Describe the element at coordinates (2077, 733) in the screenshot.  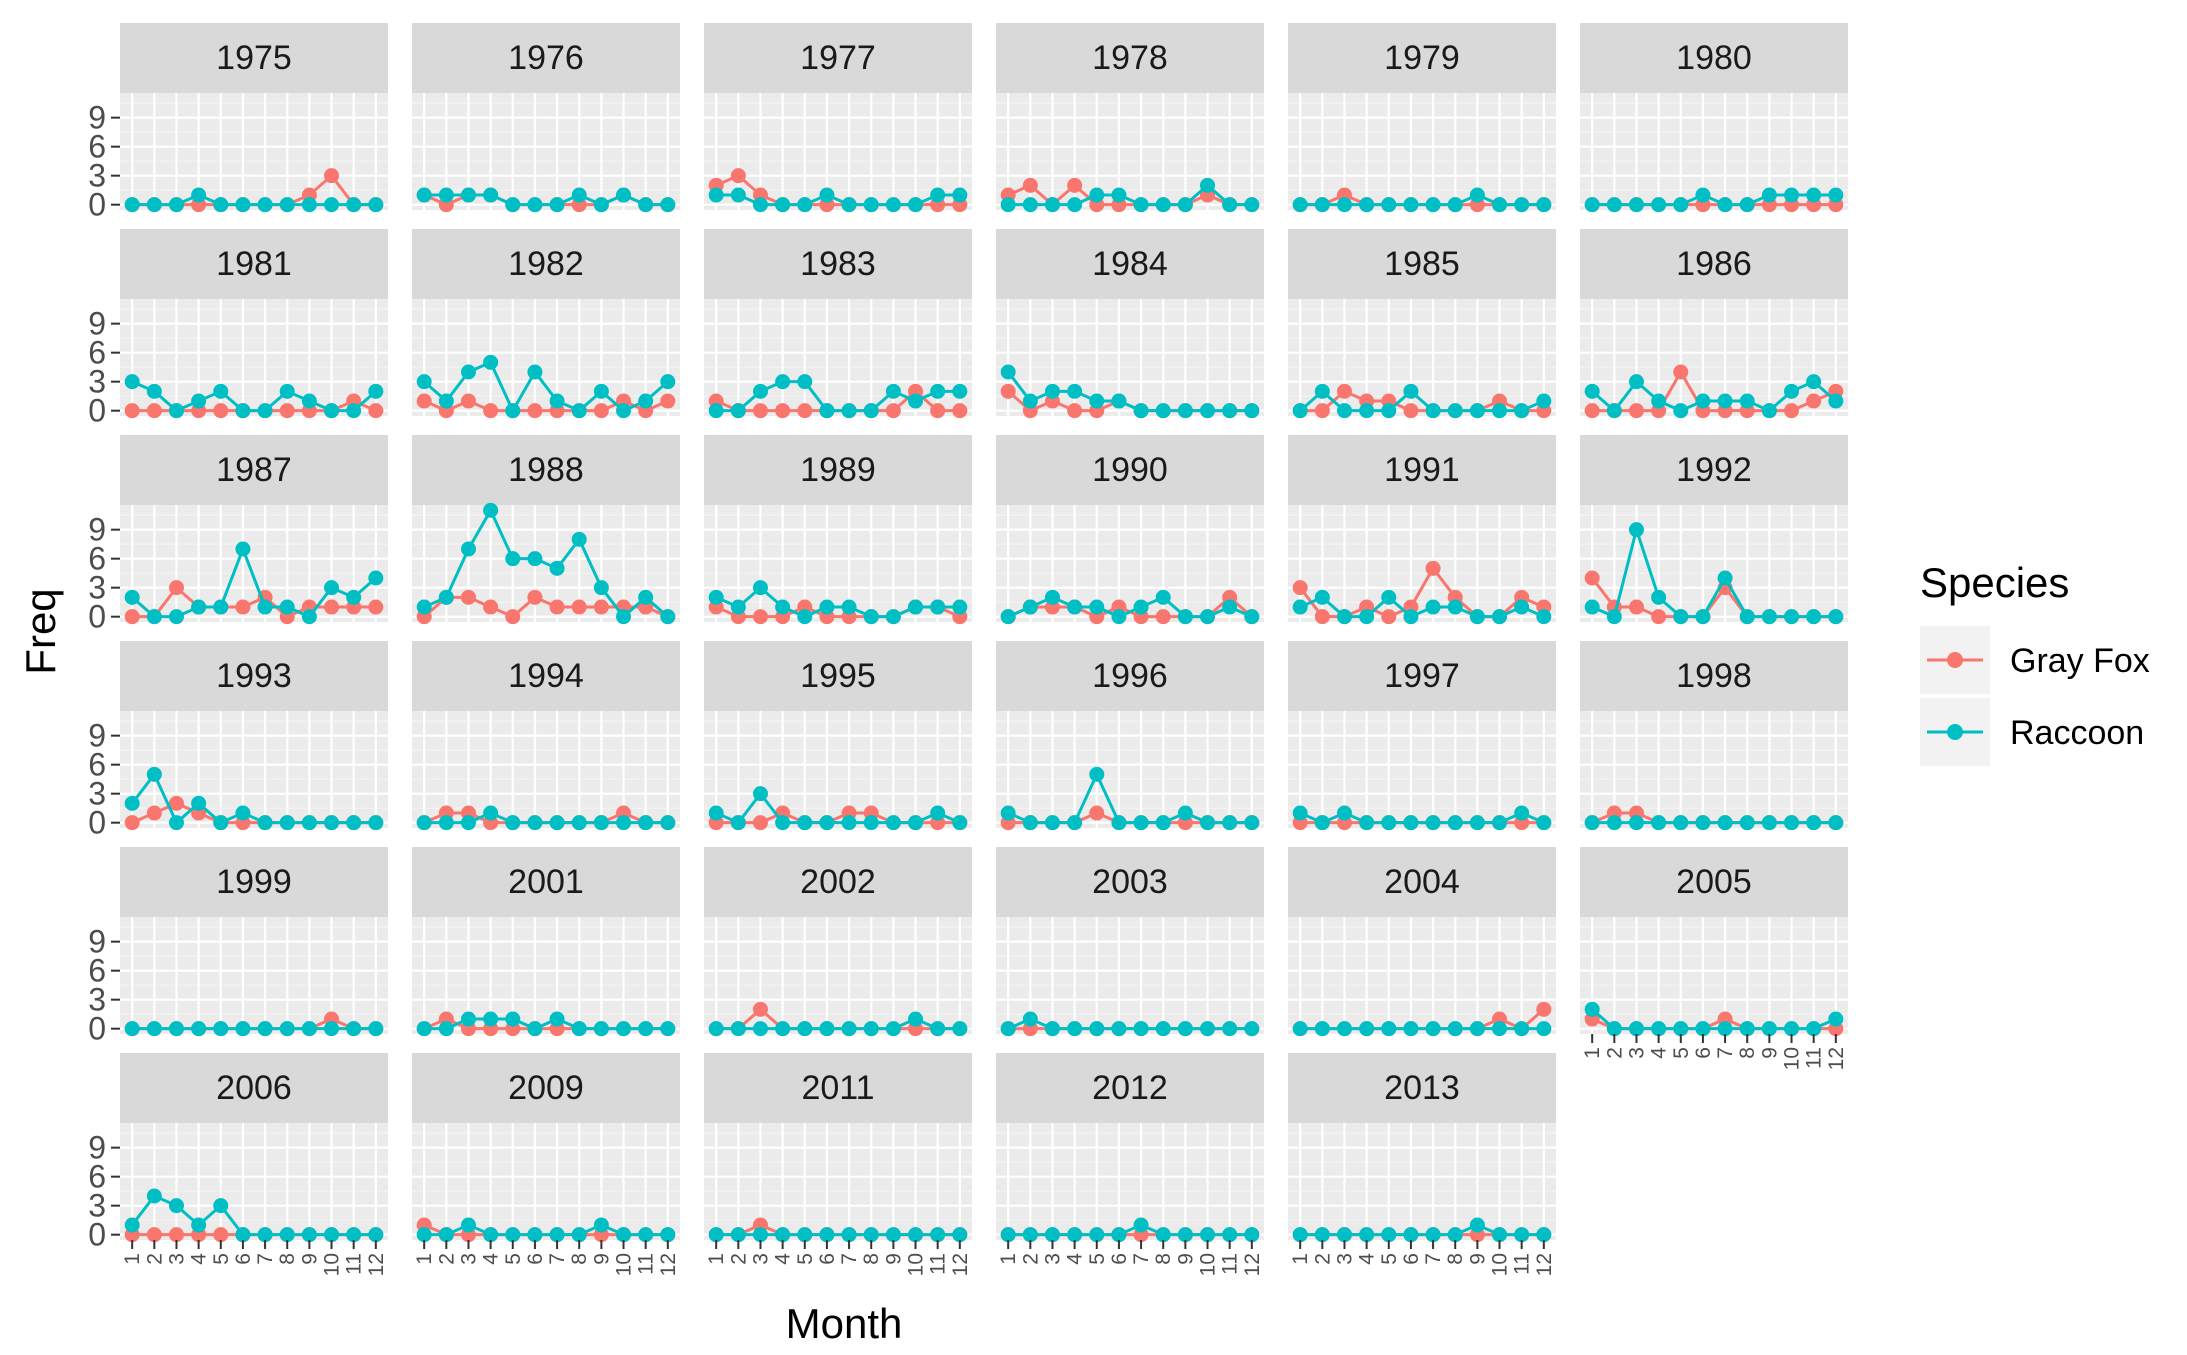
I see `legend-label: Raccoon` at that location.